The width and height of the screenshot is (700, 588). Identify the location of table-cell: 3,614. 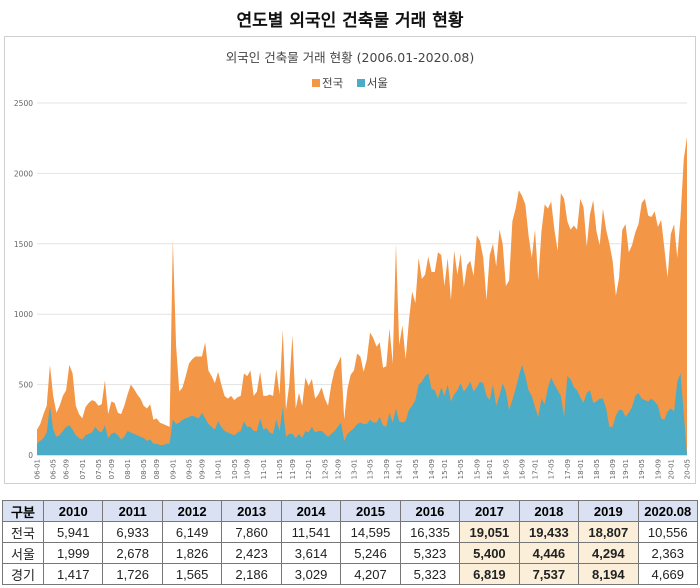
(311, 553).